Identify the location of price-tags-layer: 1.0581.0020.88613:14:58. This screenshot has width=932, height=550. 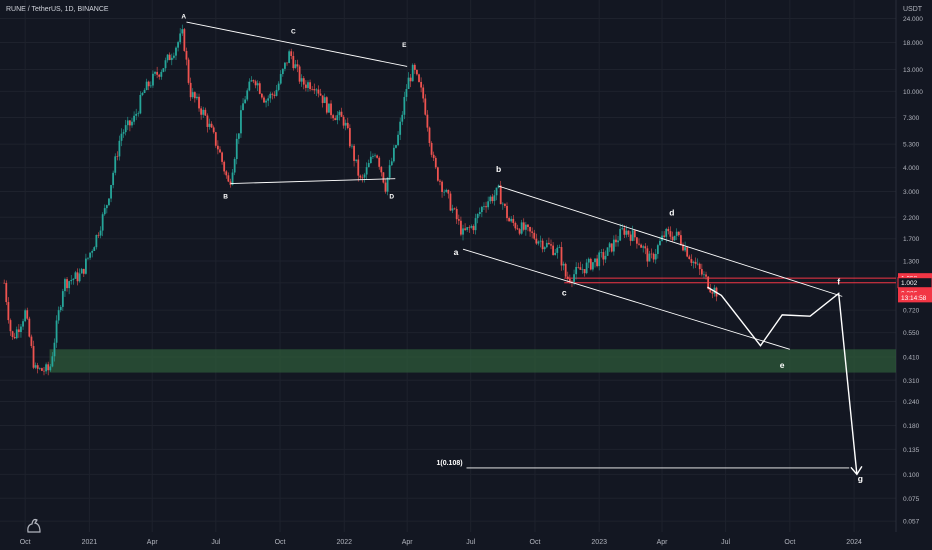
(914, 288).